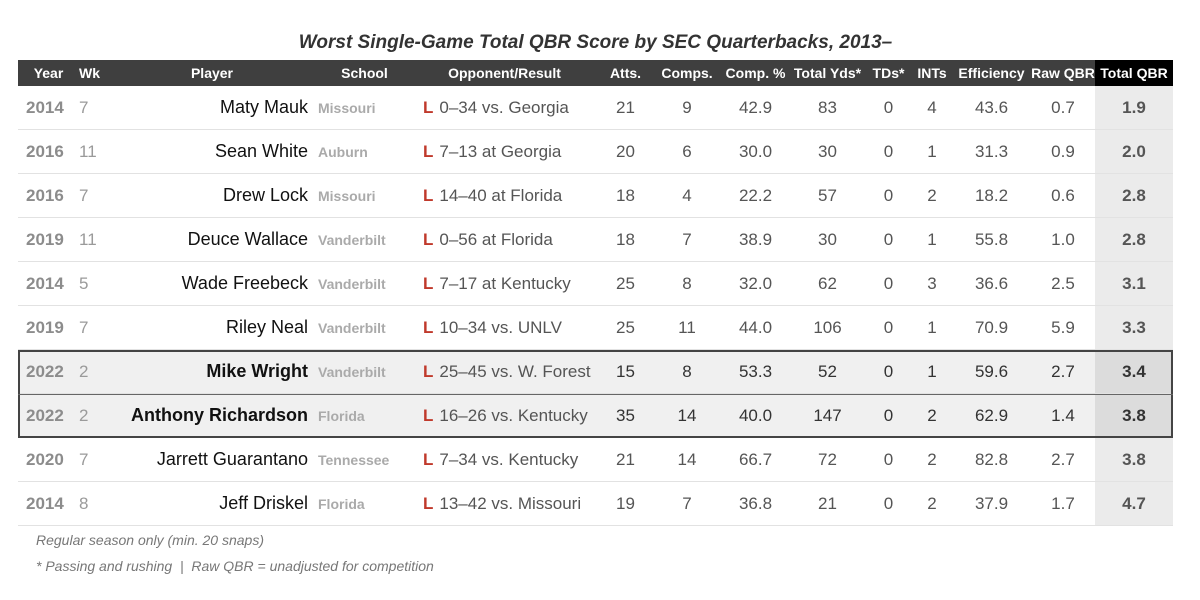  What do you see at coordinates (364, 151) in the screenshot?
I see `school-cell: Auburn` at bounding box center [364, 151].